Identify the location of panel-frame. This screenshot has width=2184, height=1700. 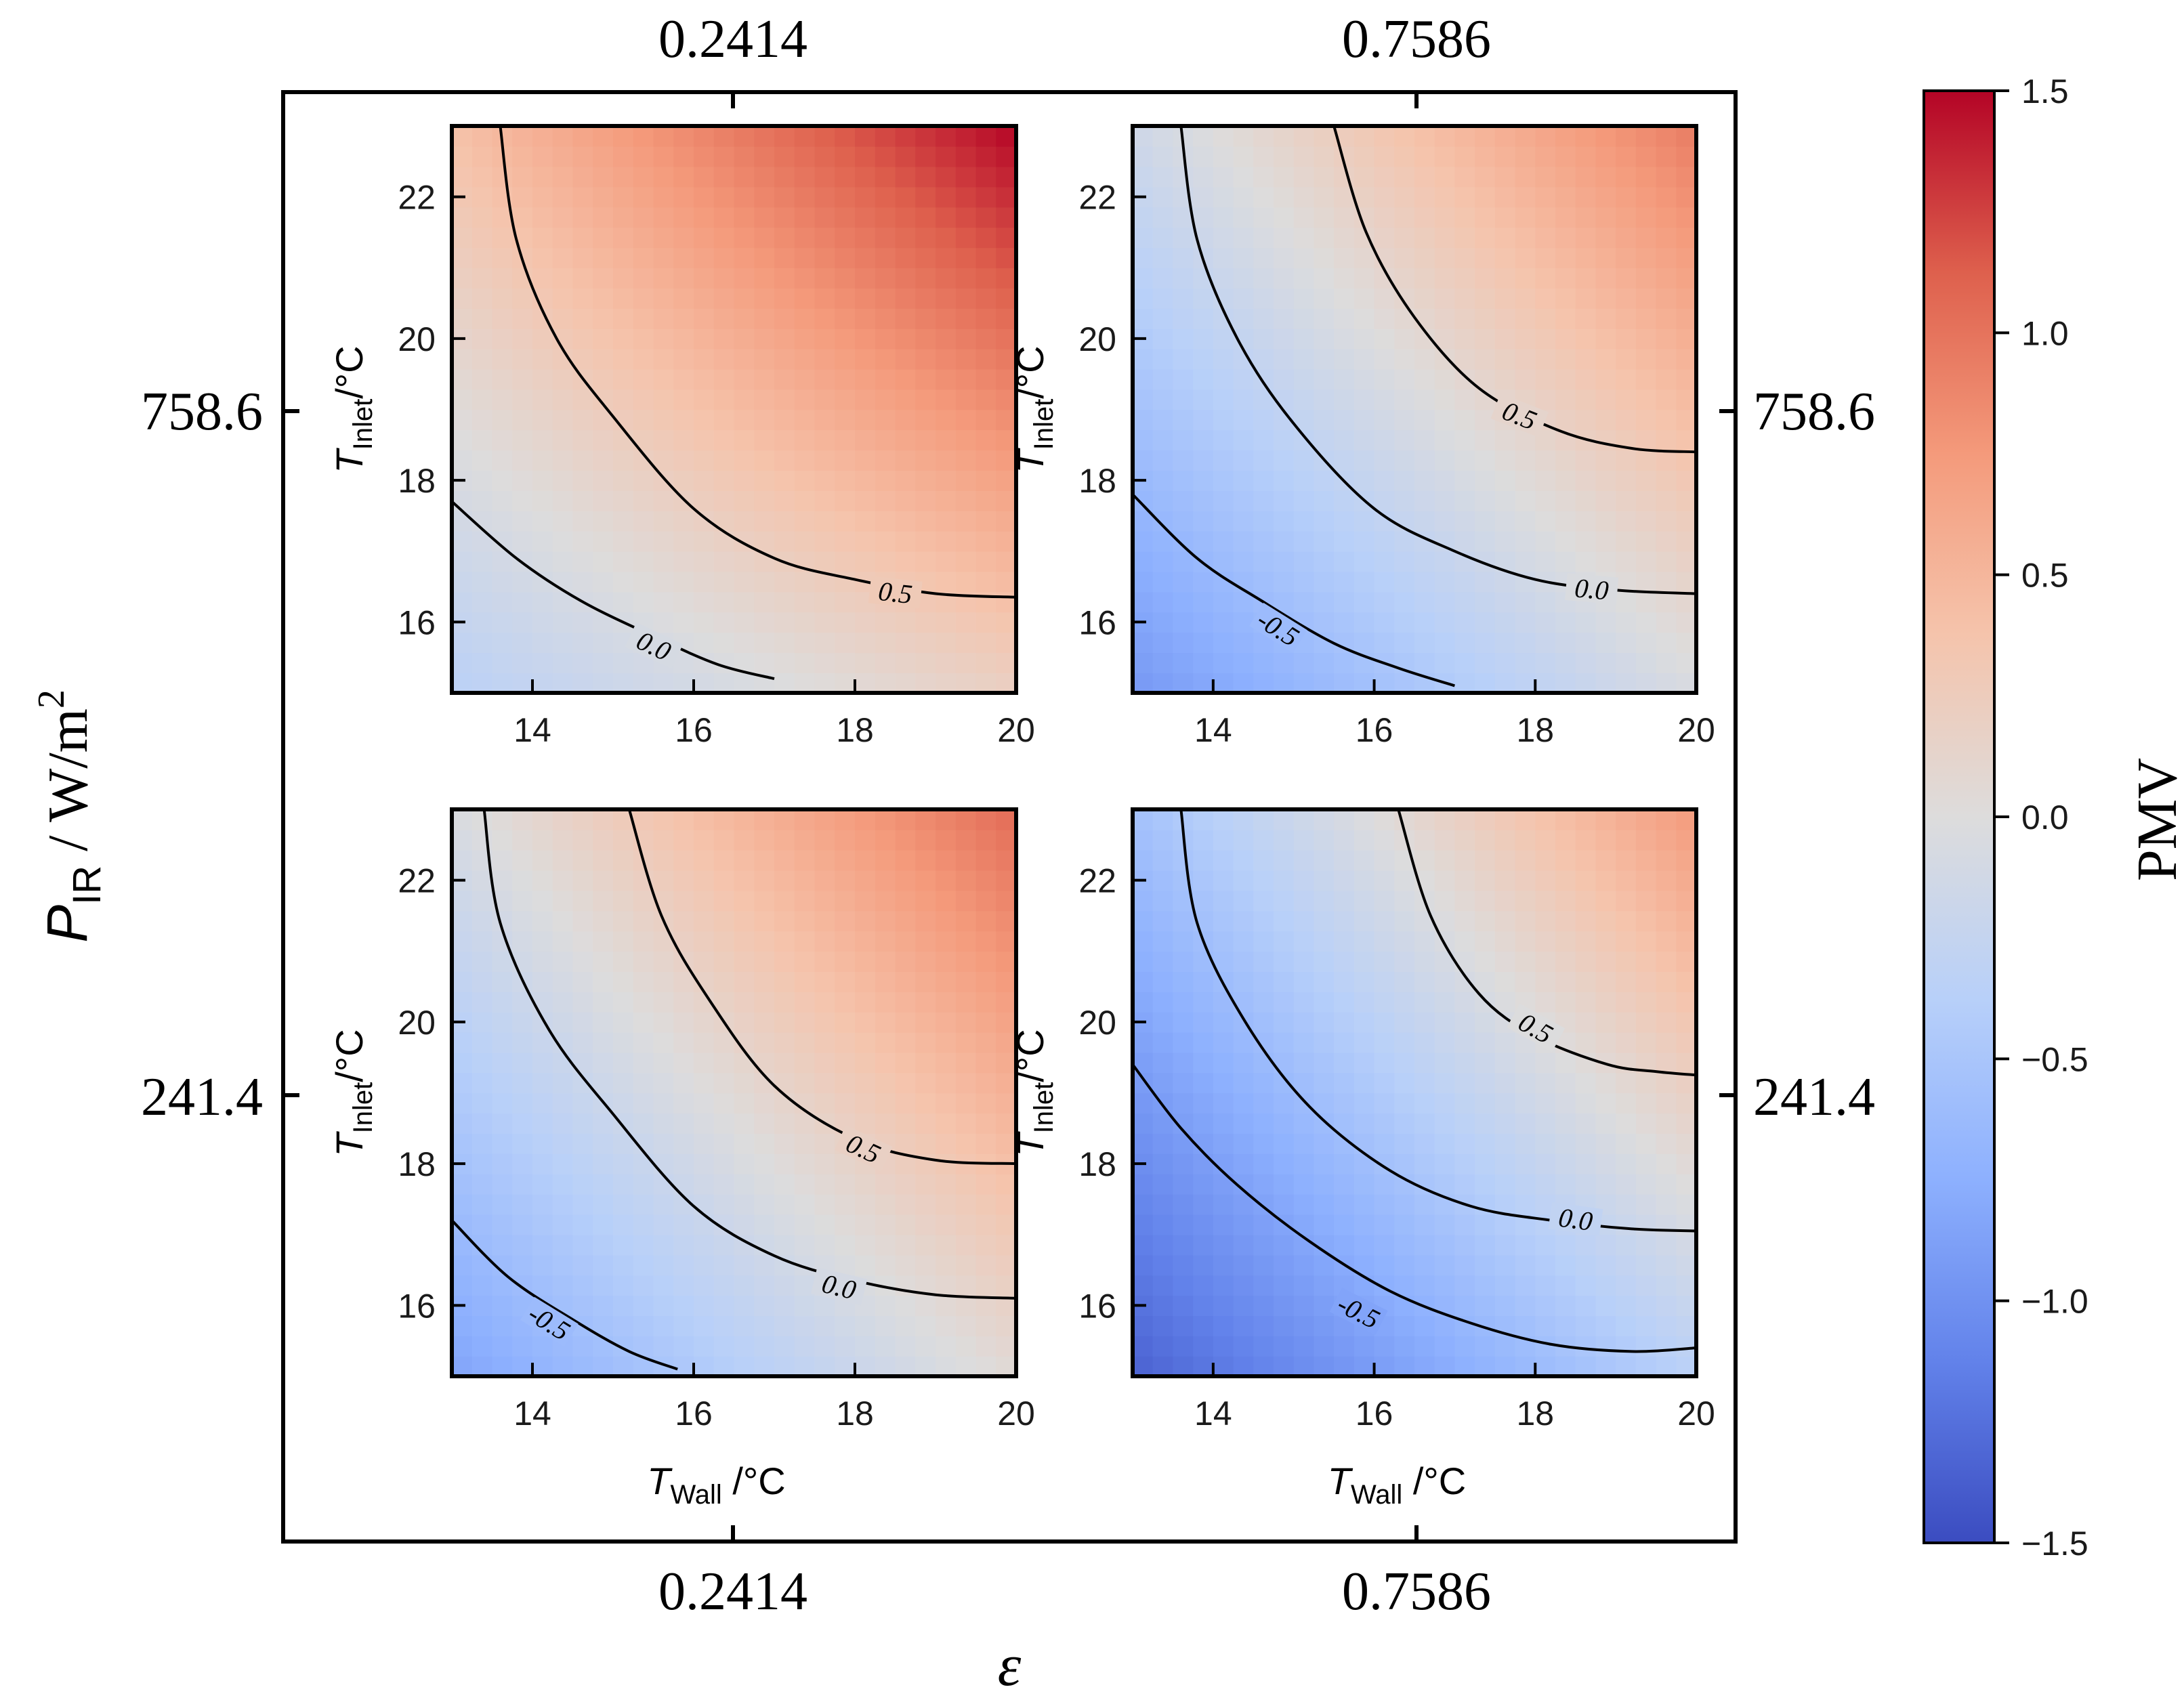
(1415, 409).